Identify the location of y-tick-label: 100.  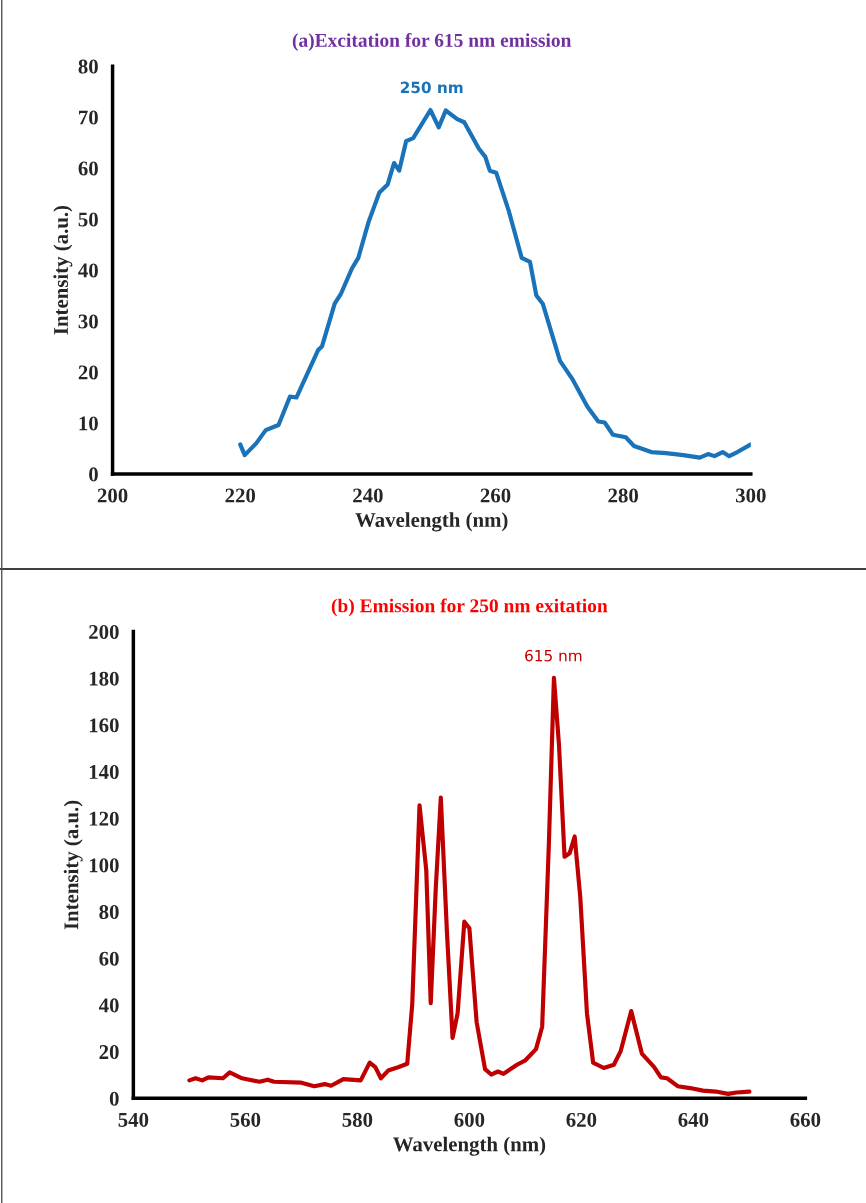
(104, 865).